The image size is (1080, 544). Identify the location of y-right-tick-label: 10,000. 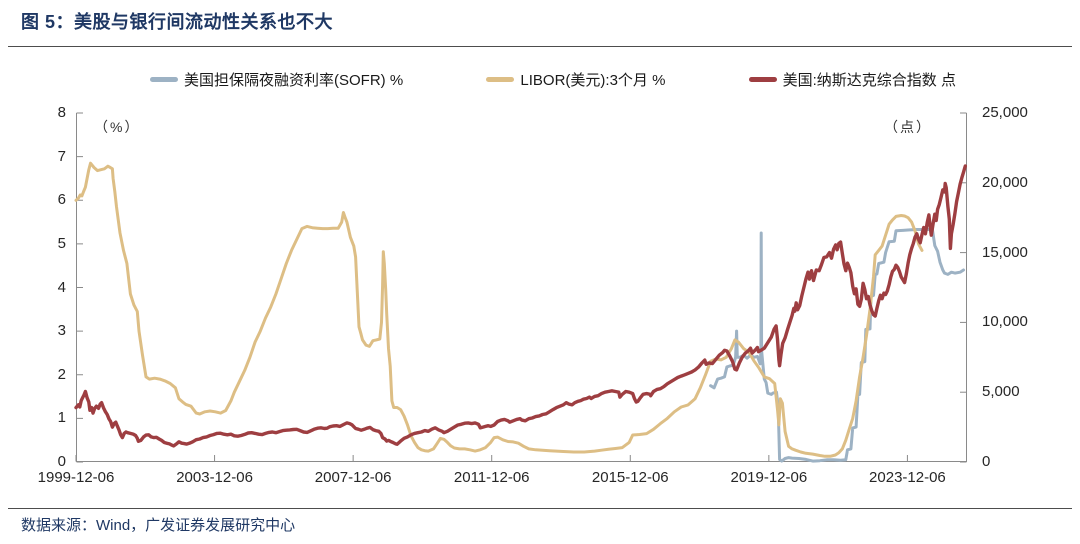
(1005, 322).